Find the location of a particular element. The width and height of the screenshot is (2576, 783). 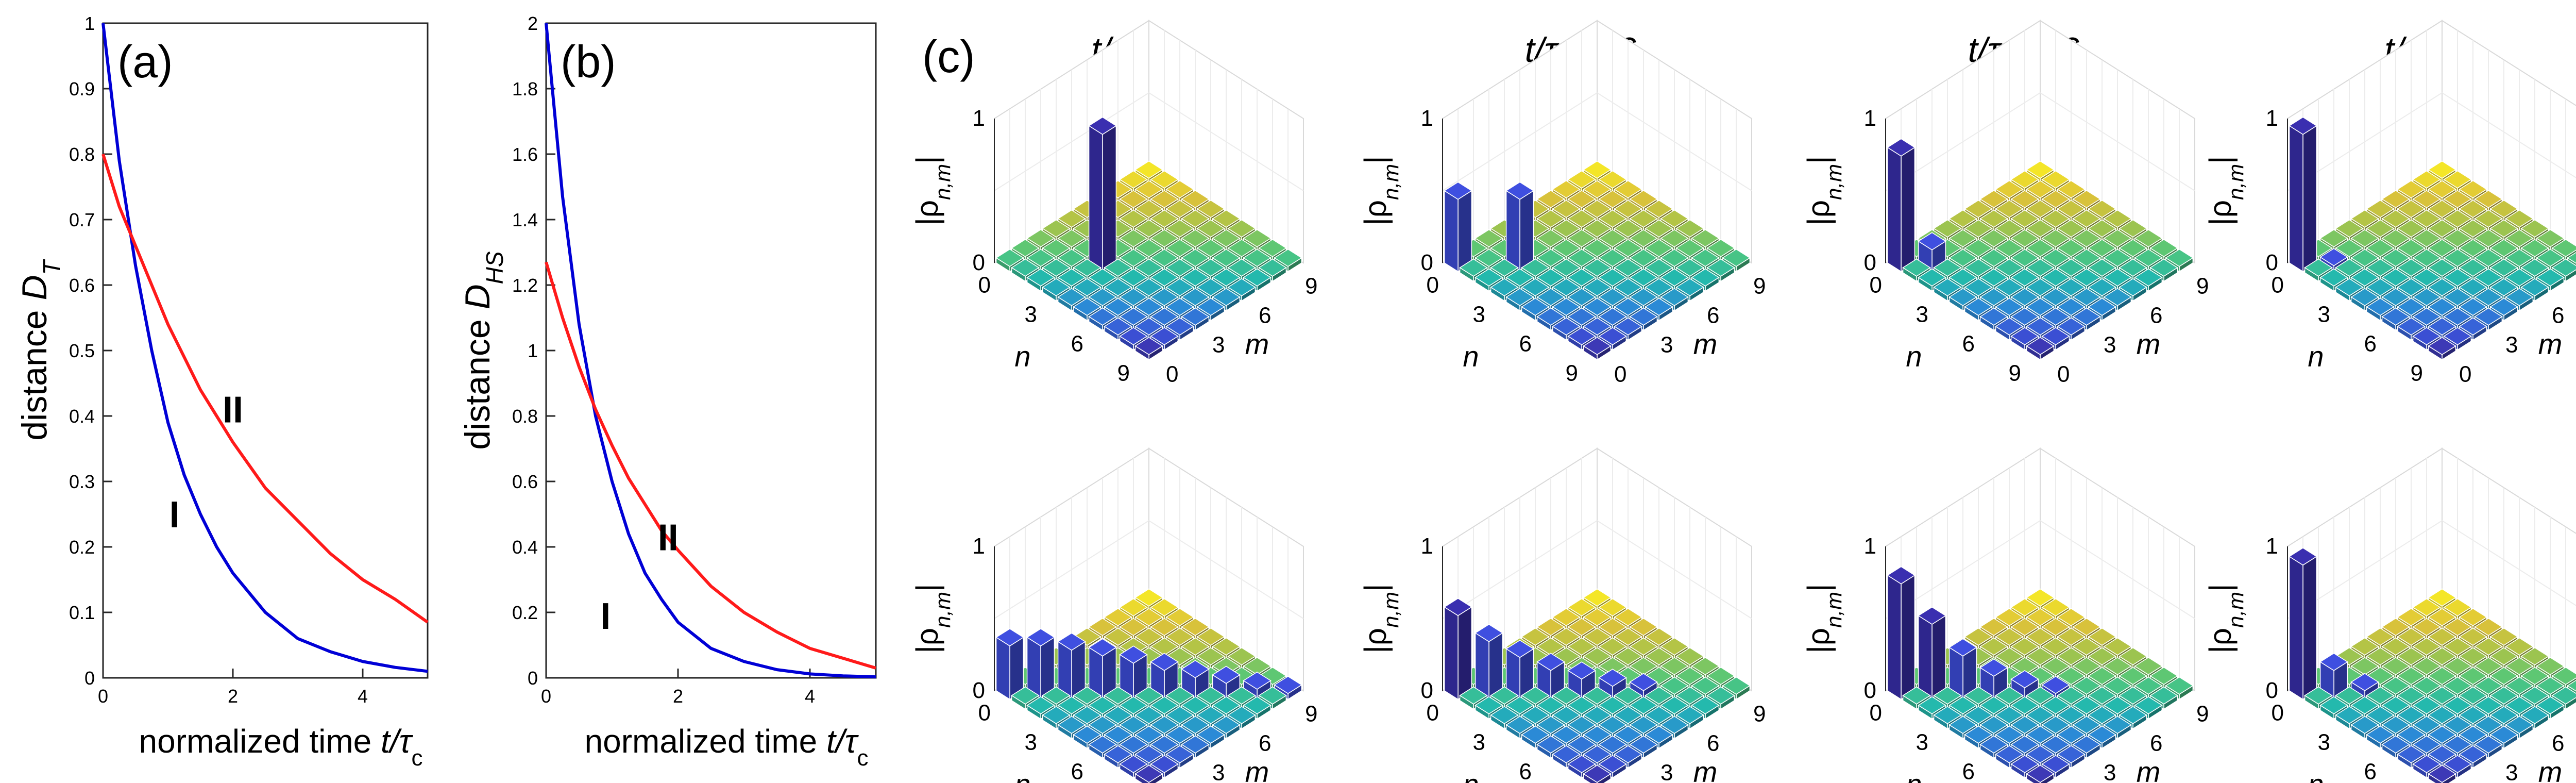

z-axis-label-close: | is located at coordinates (1375, 588).